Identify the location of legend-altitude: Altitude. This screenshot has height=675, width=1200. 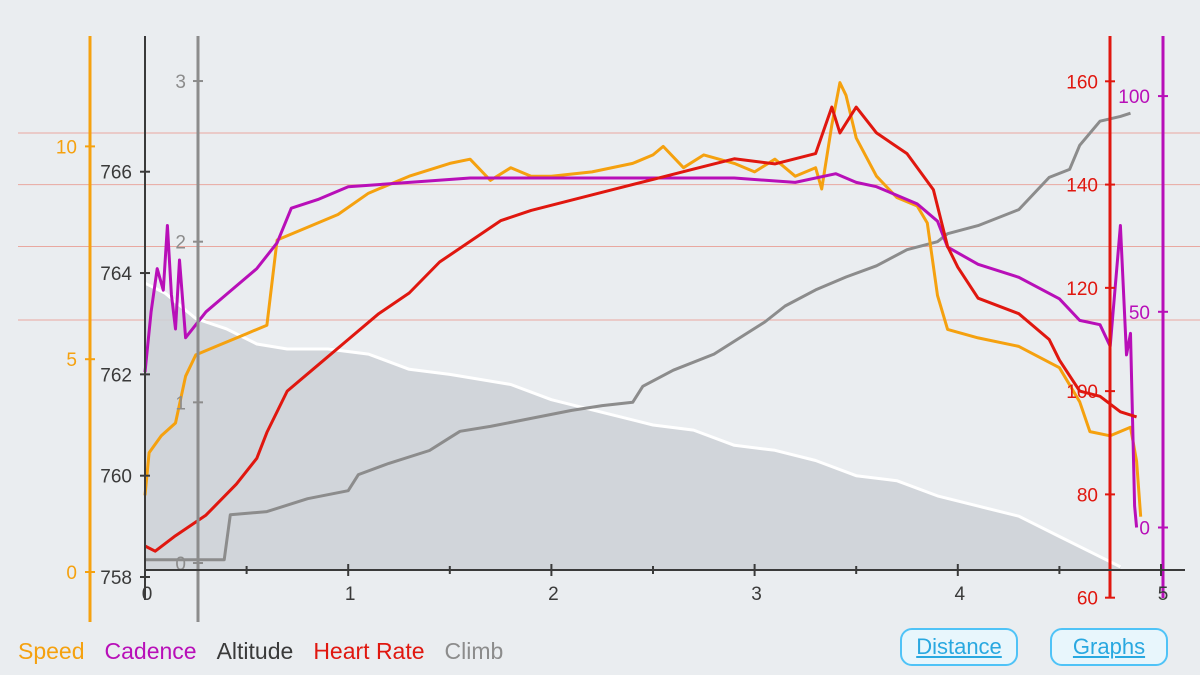
(255, 651).